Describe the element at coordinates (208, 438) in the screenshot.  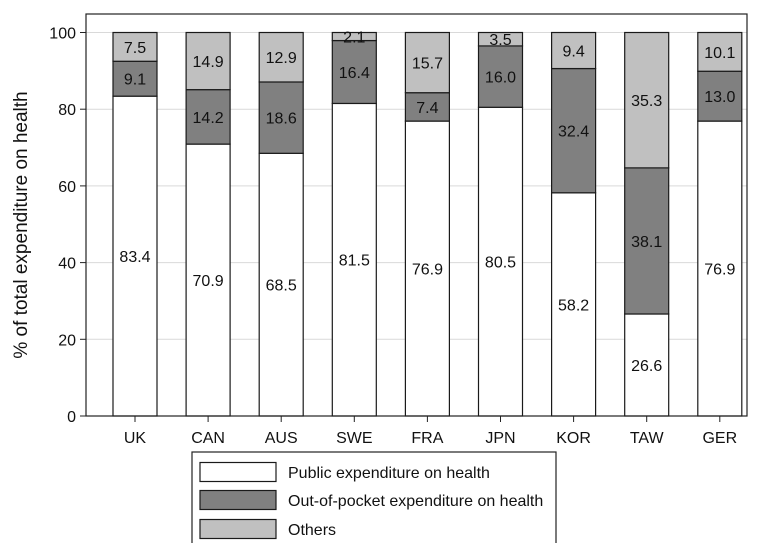
I see `x-tick-label: CAN` at that location.